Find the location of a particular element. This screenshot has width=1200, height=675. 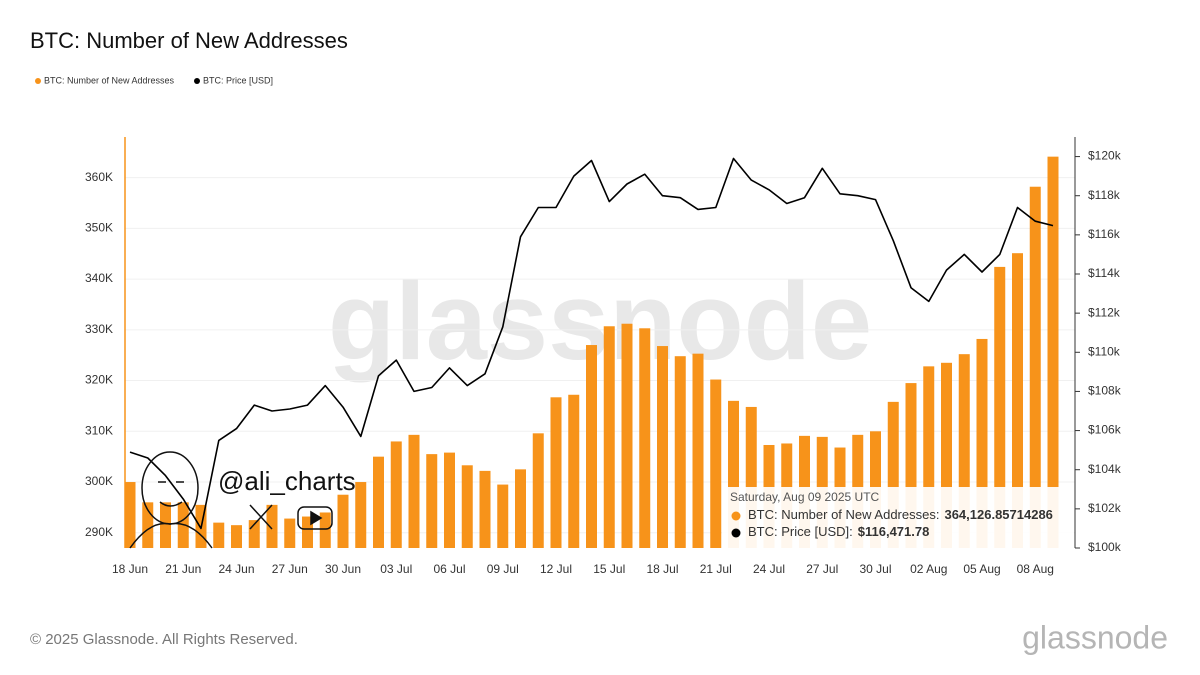

y-tick-label: 340K is located at coordinates (99, 278).